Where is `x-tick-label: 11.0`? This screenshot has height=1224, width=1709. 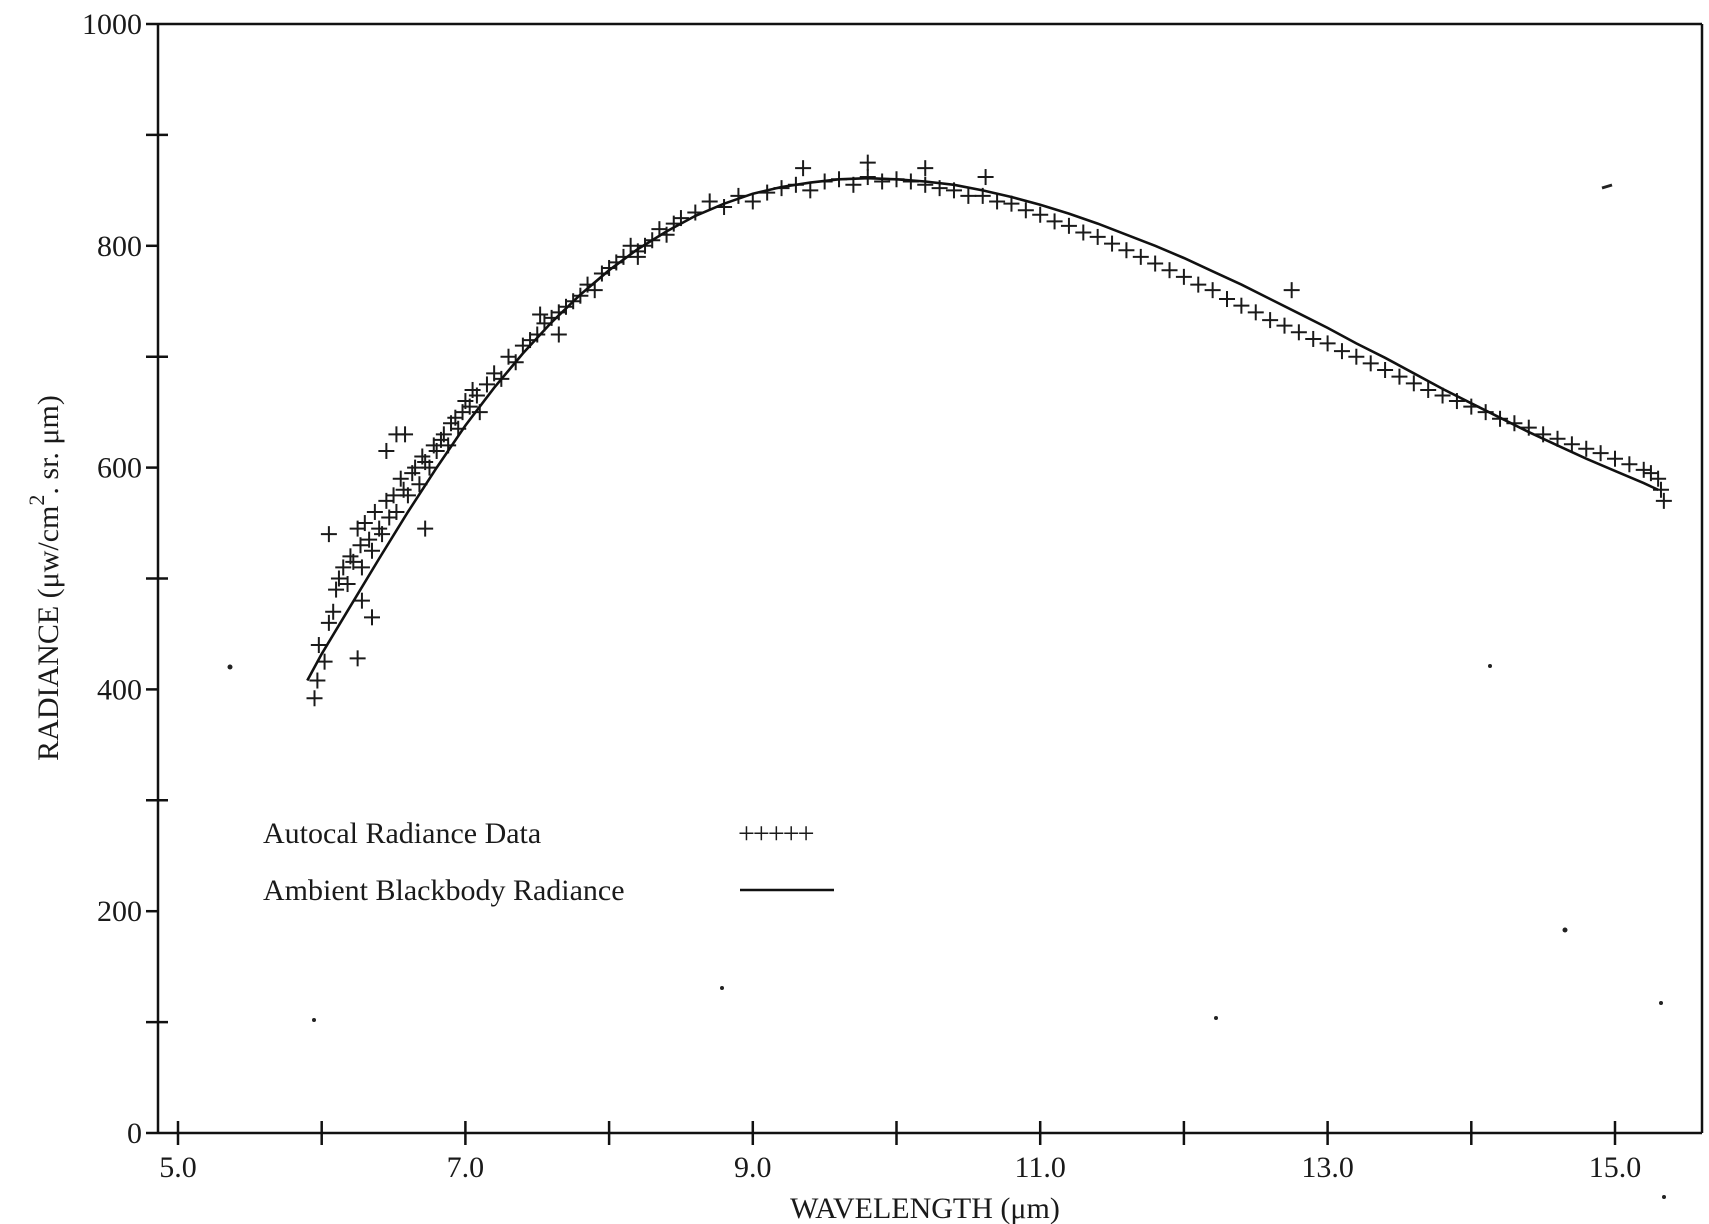
x-tick-label: 11.0 is located at coordinates (1040, 1167).